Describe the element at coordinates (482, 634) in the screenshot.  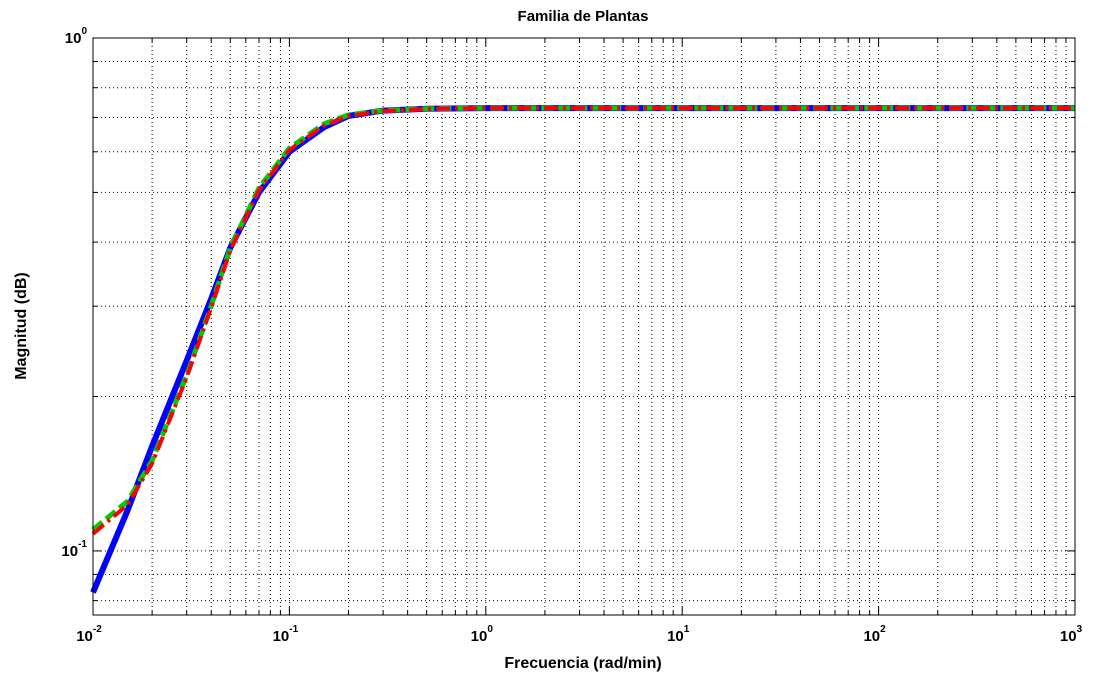
I see `x-tick-label: 10⁰` at that location.